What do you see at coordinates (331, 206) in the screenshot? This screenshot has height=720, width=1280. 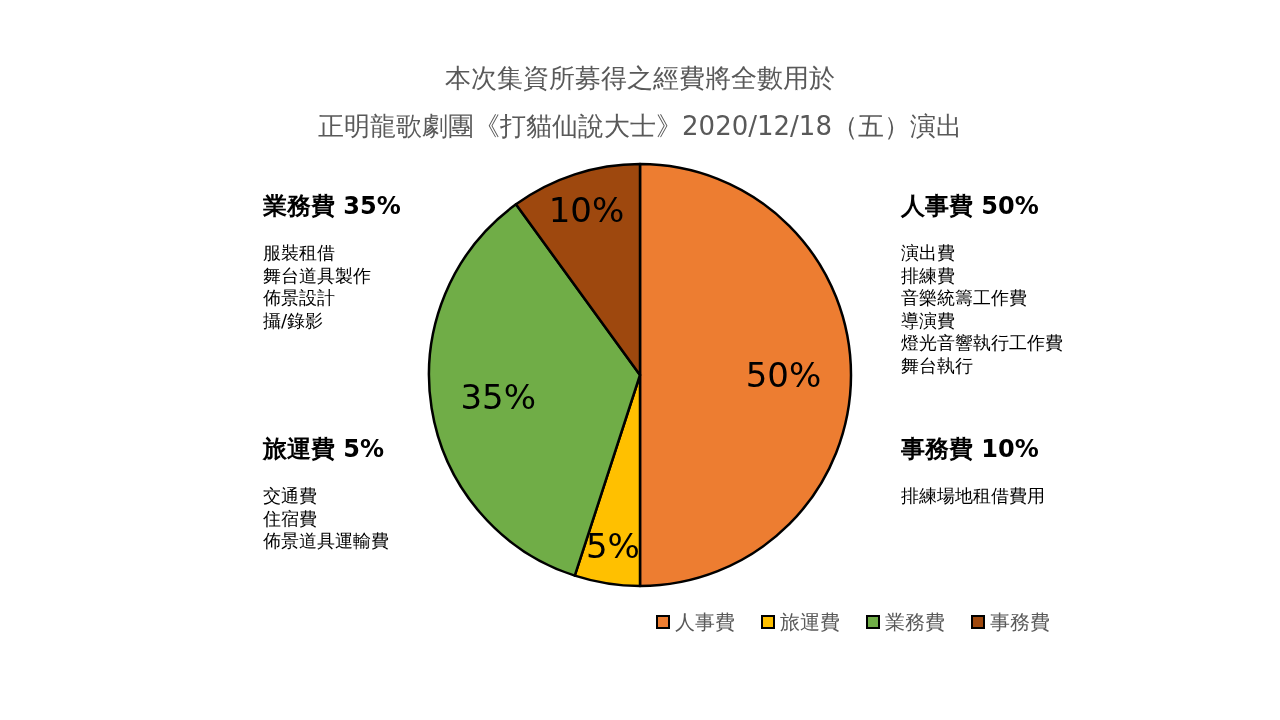 I see `text: 業務費 35%` at bounding box center [331, 206].